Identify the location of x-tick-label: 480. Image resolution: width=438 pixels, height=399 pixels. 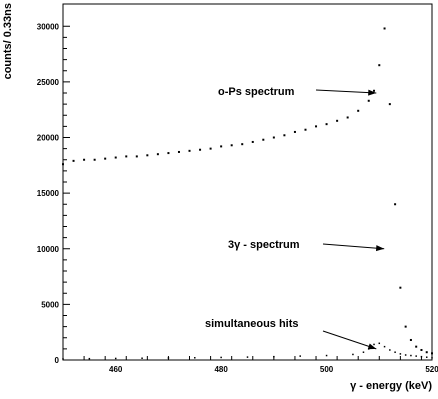
(221, 369).